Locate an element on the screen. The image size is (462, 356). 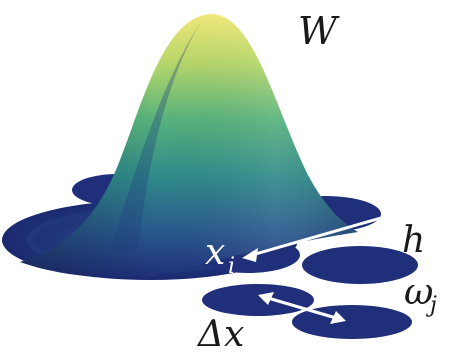
label-particle-j: ω j is located at coordinates (420, 295).